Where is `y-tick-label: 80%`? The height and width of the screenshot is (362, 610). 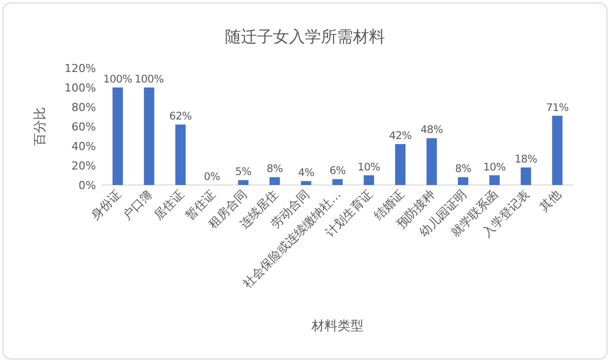
y-tick-label: 80% is located at coordinates (84, 107).